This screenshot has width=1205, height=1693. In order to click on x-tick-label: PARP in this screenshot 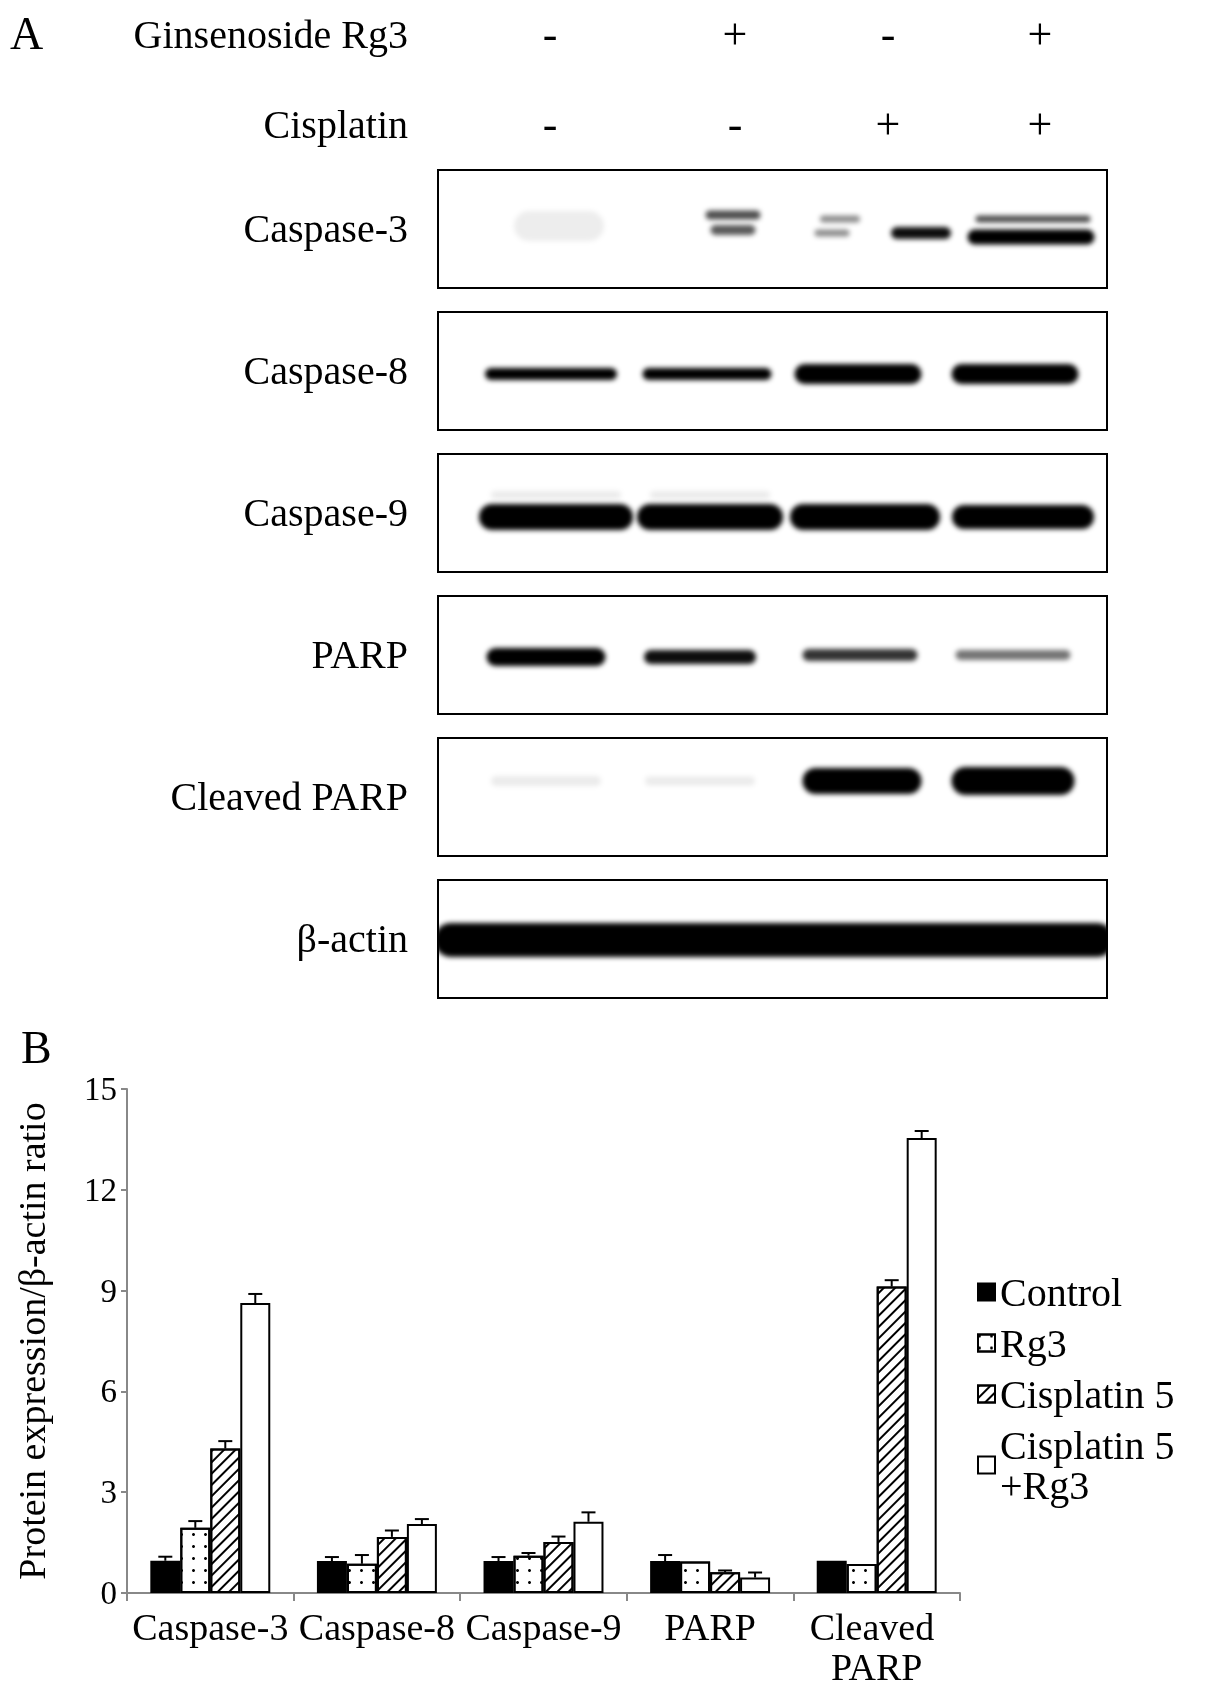, I will do `click(710, 1627)`.